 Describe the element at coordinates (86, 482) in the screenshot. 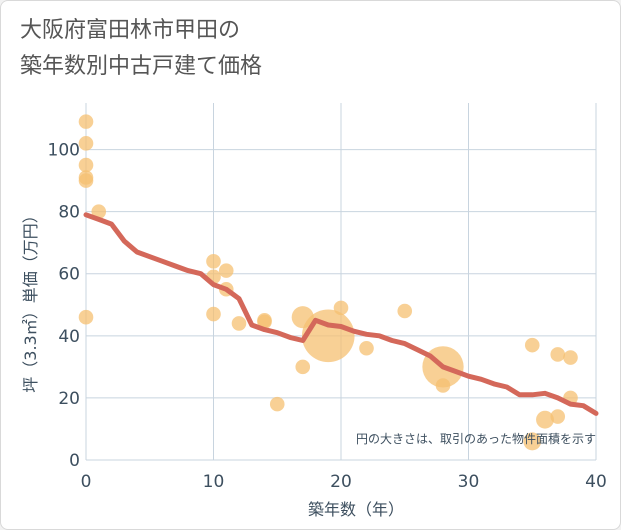

I see `x-tick-label: 0` at that location.